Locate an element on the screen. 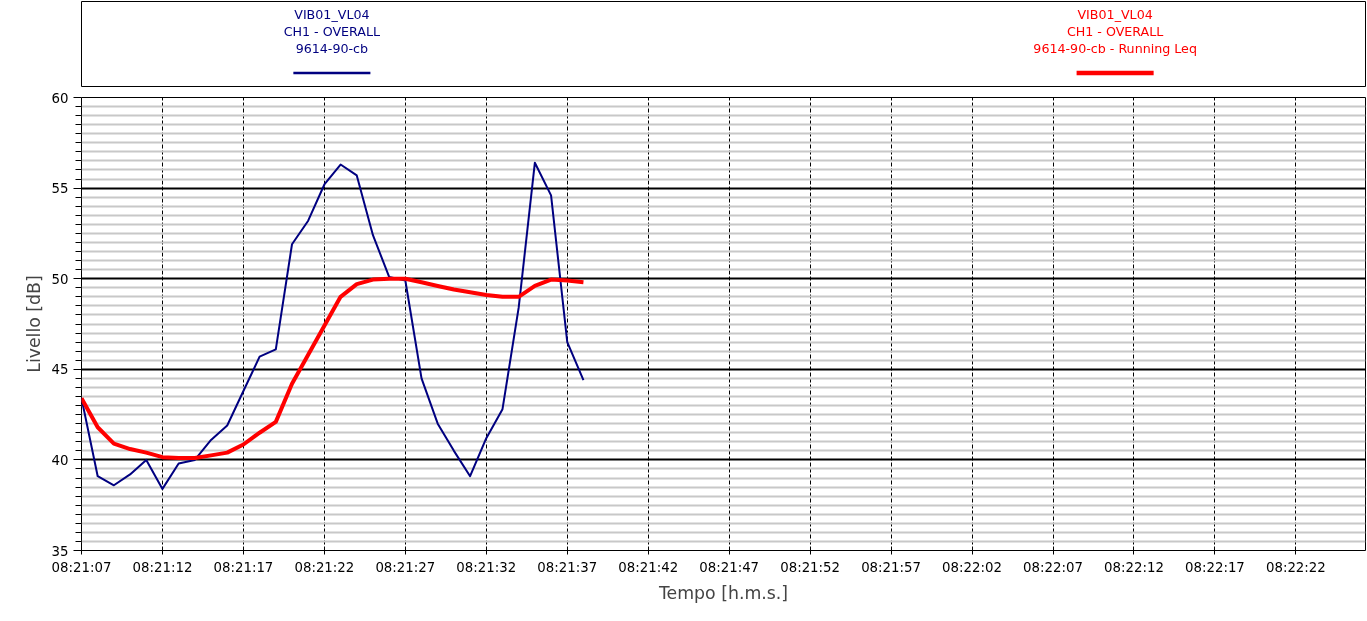 The width and height of the screenshot is (1367, 621). line-series is located at coordinates (333, 368).